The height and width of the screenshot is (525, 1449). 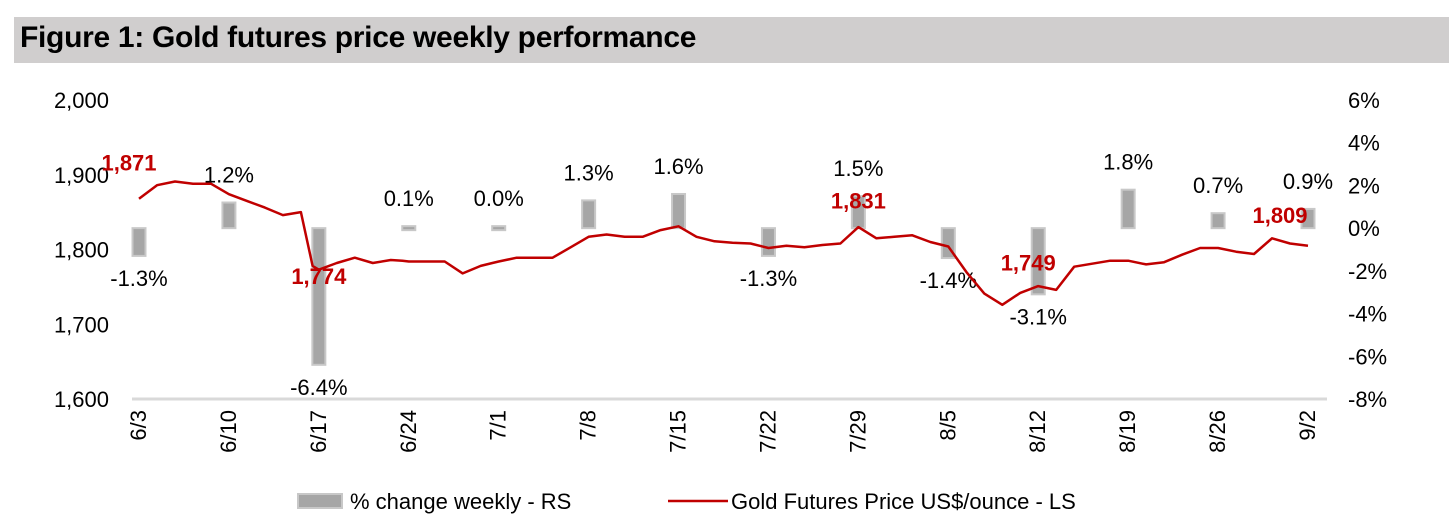 What do you see at coordinates (228, 431) in the screenshot?
I see `x-tick-label: 6/10` at bounding box center [228, 431].